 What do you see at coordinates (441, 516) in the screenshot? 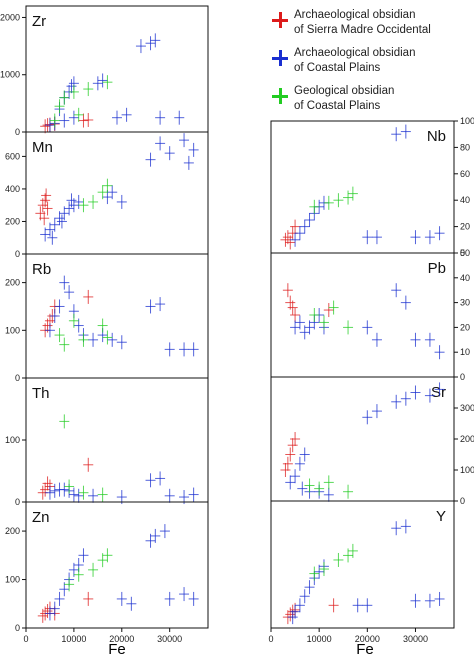
I see `panel-label: Y` at bounding box center [441, 516].